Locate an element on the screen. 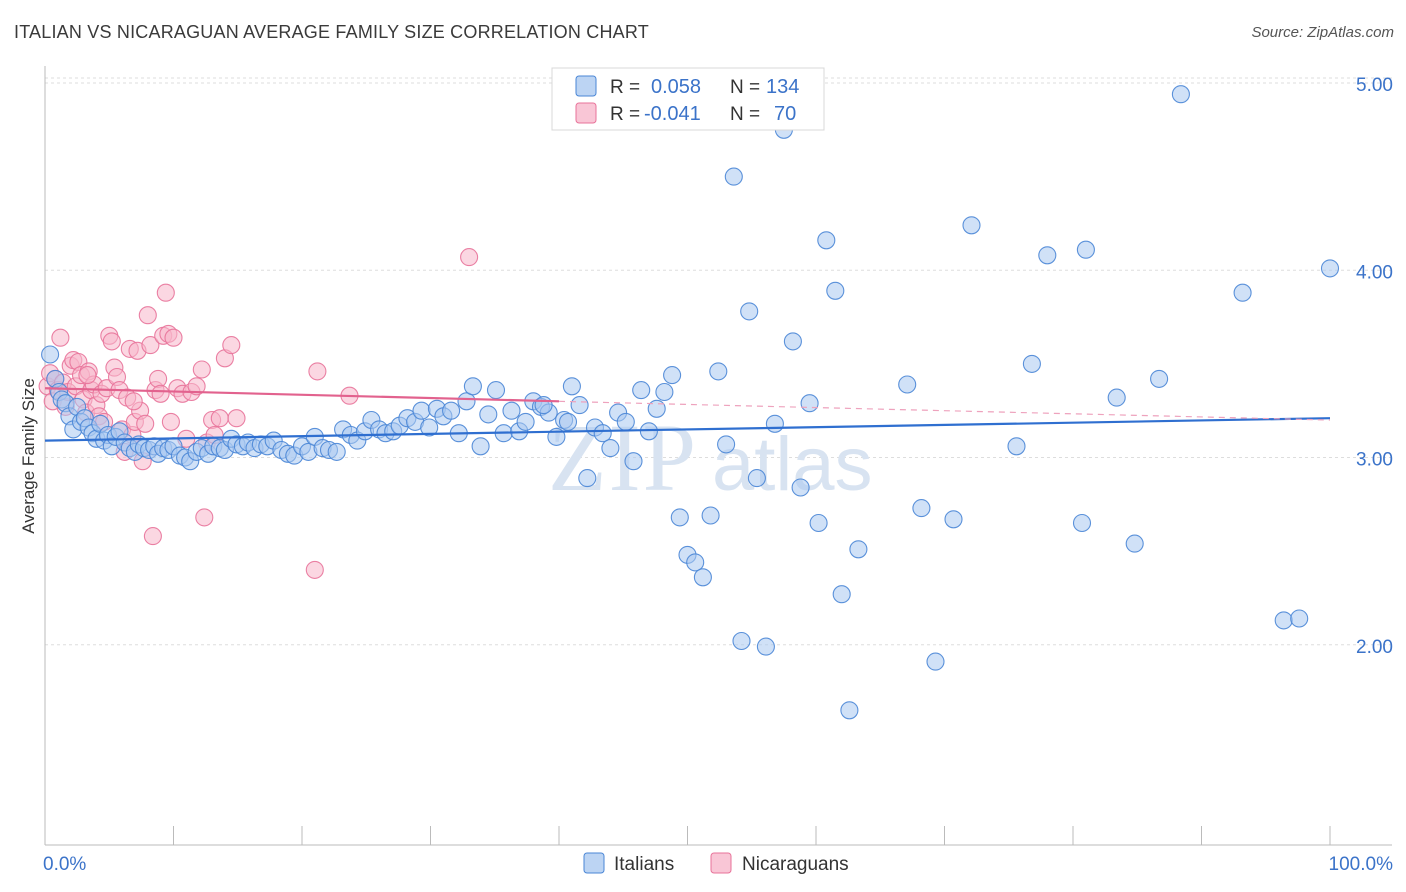 The height and width of the screenshot is (892, 1406). x-tick-label-1: 100.0% is located at coordinates (1361, 864).